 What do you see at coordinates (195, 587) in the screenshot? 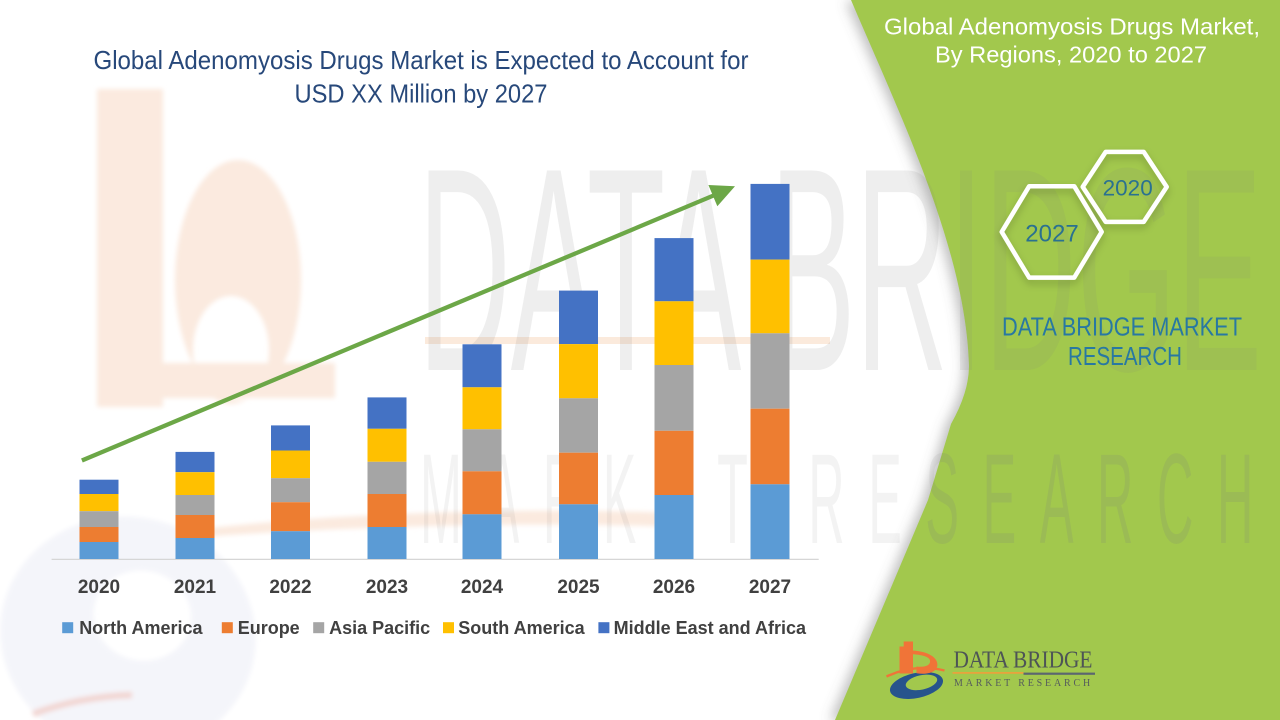
I see `svg-text: 2021` at bounding box center [195, 587].